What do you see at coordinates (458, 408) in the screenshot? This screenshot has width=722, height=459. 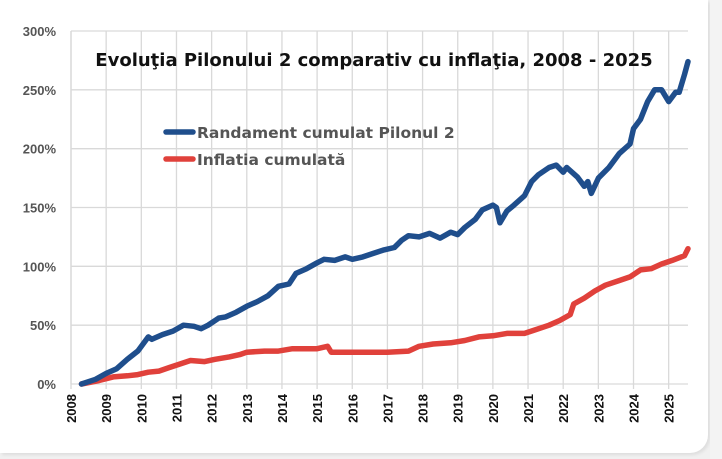 I see `x-tick-label: 2019` at bounding box center [458, 408].